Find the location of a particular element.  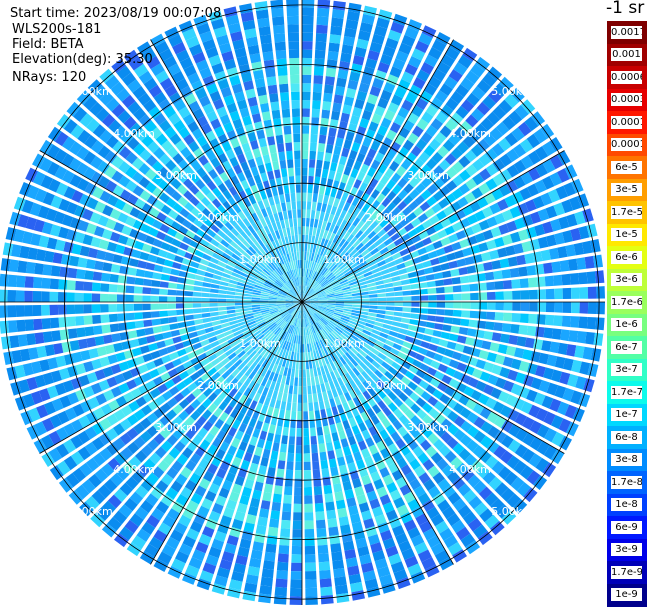

colorbar-tick-label: 6e-7 is located at coordinates (626, 347).